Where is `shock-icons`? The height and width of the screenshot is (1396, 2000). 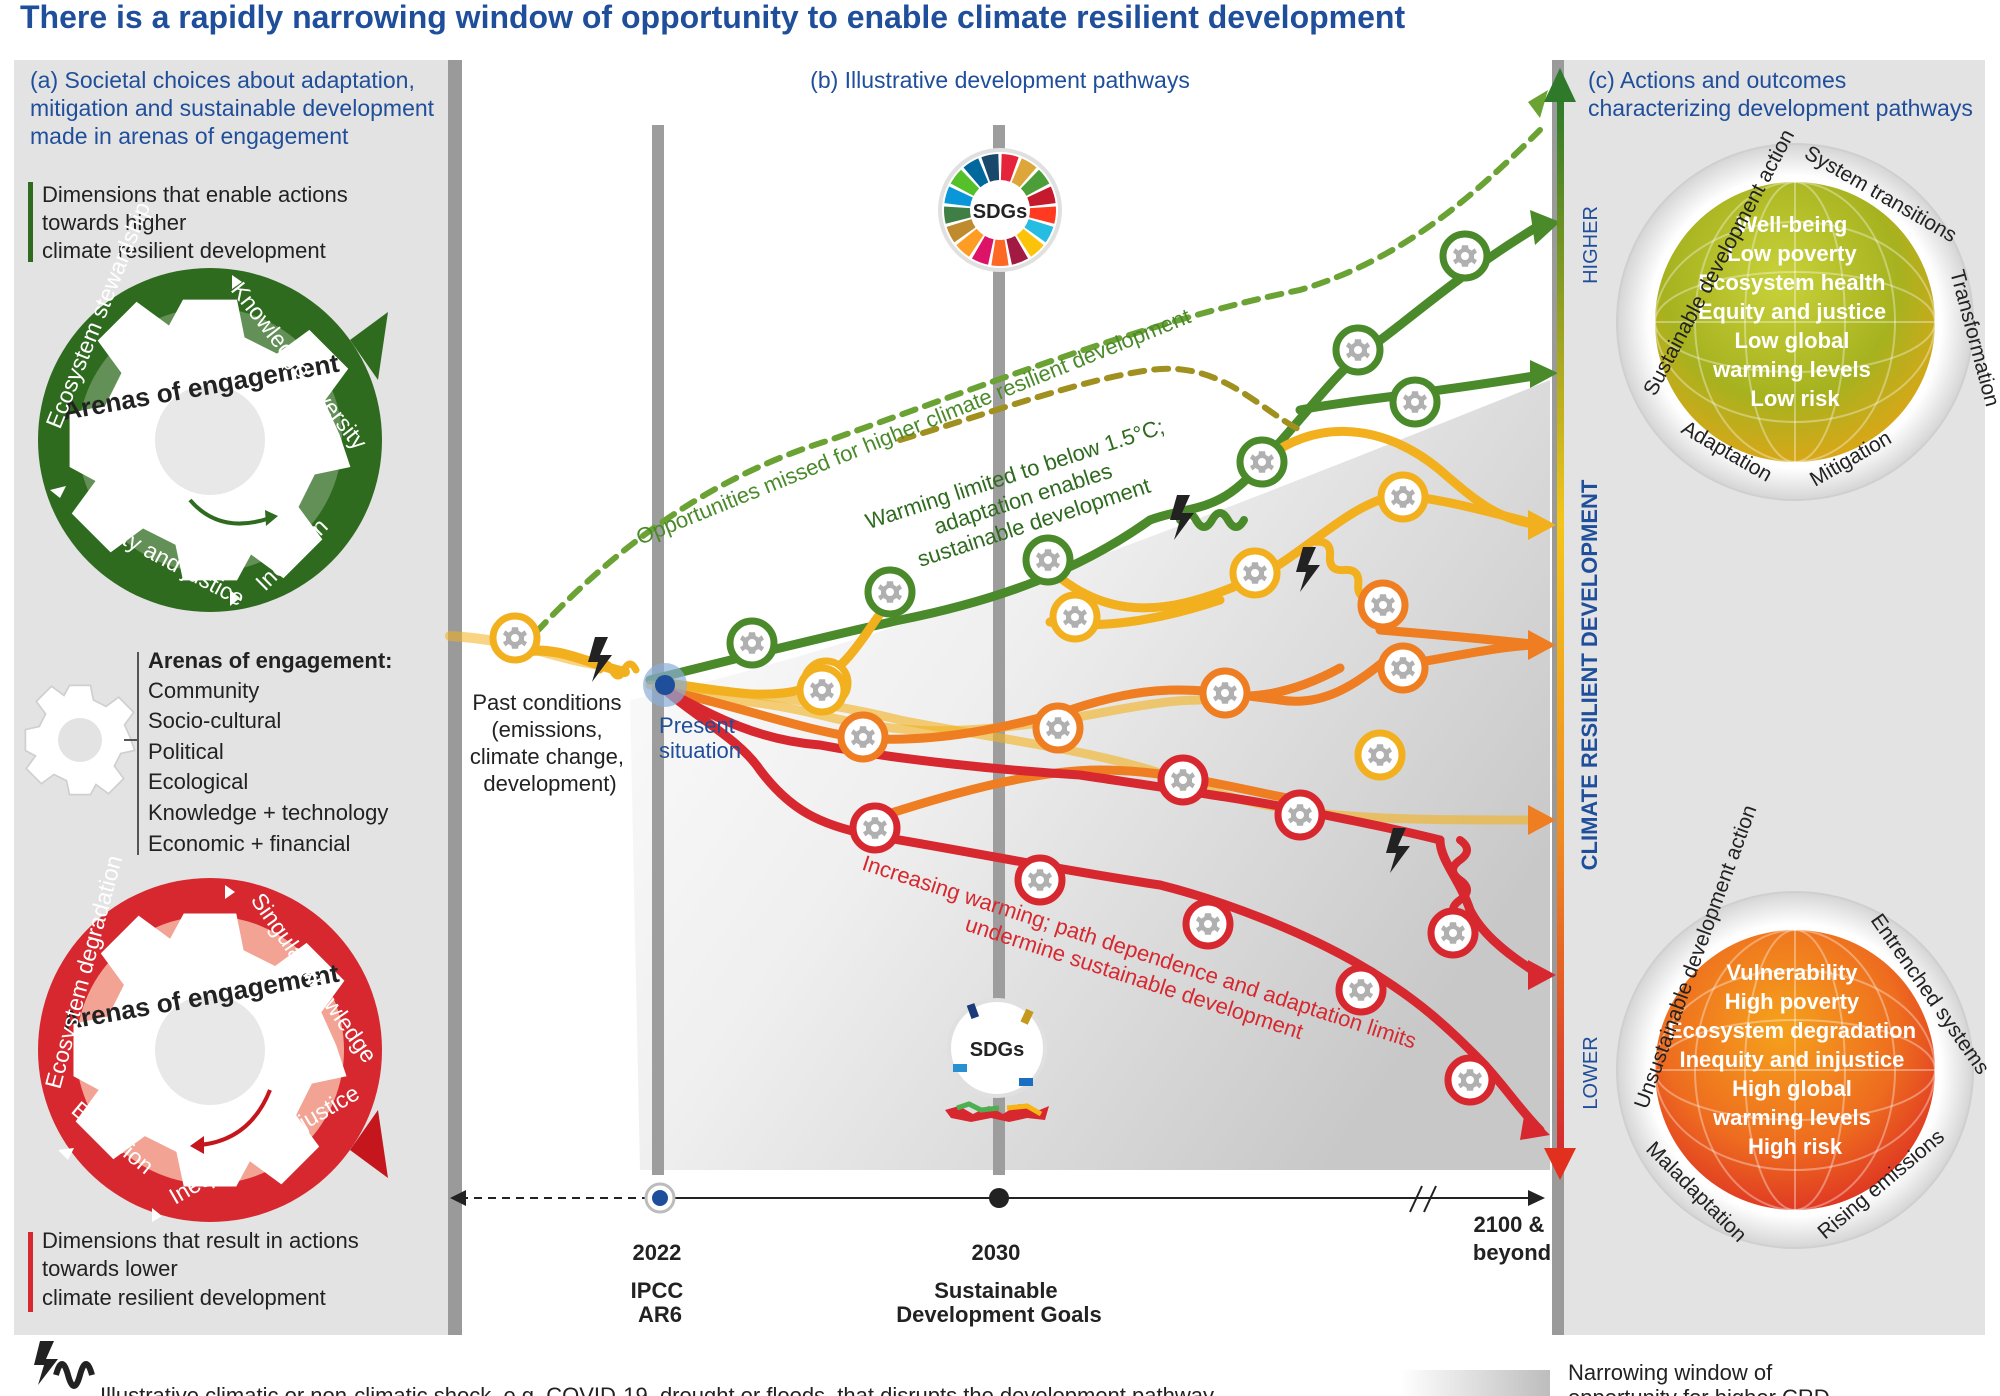 shock-icons is located at coordinates (999, 684).